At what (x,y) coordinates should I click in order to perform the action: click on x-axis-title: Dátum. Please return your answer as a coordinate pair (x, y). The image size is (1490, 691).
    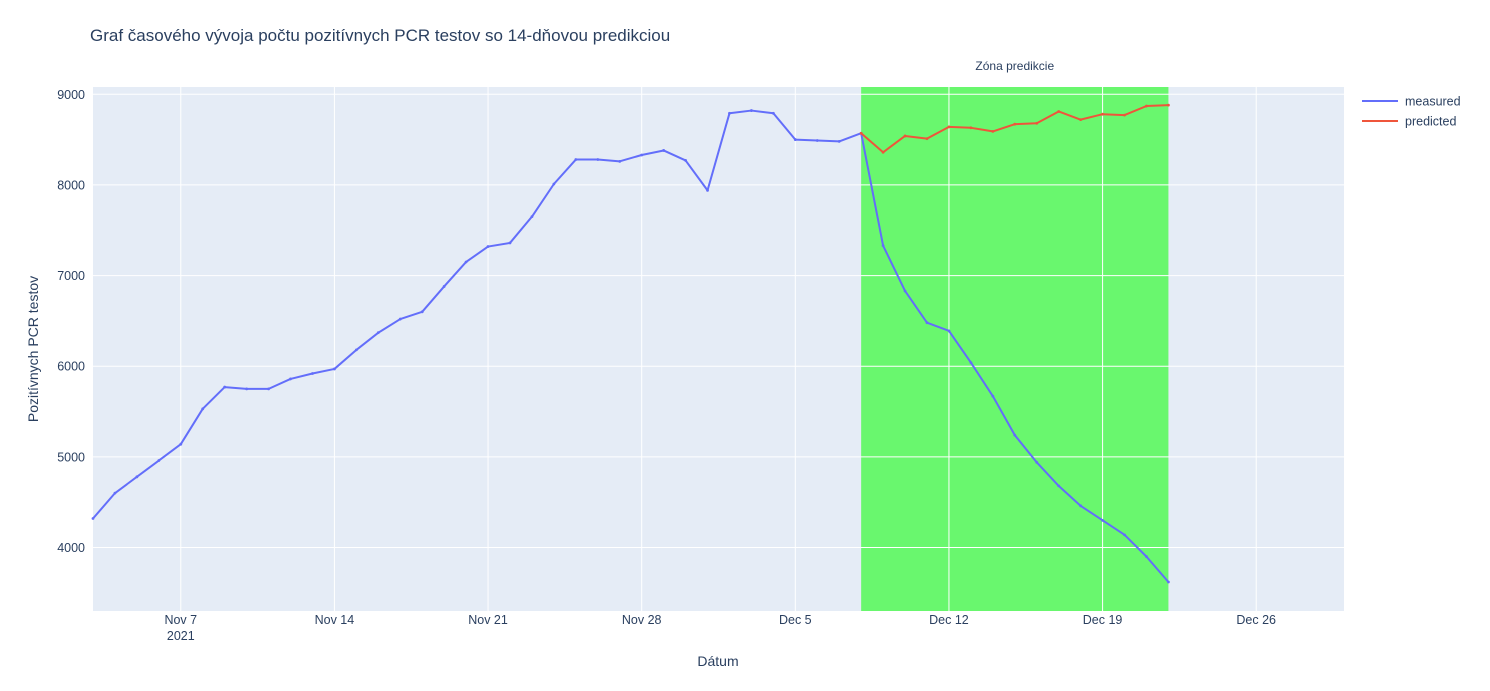
    Looking at the image, I should click on (717, 661).